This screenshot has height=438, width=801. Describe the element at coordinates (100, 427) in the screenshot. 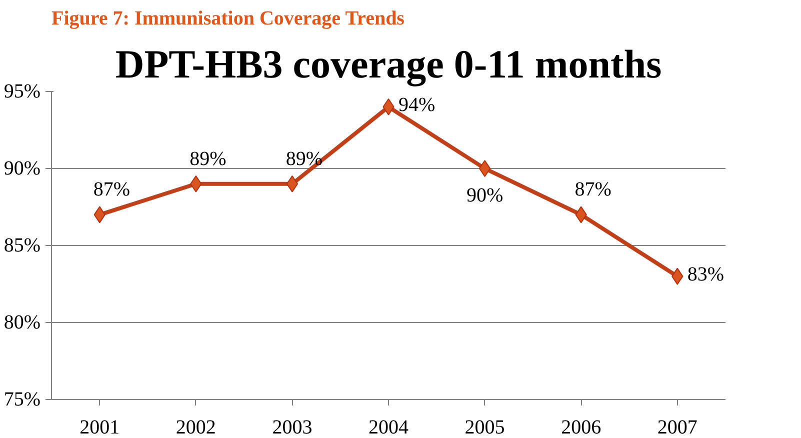

I see `x-tick-label: 2001` at that location.